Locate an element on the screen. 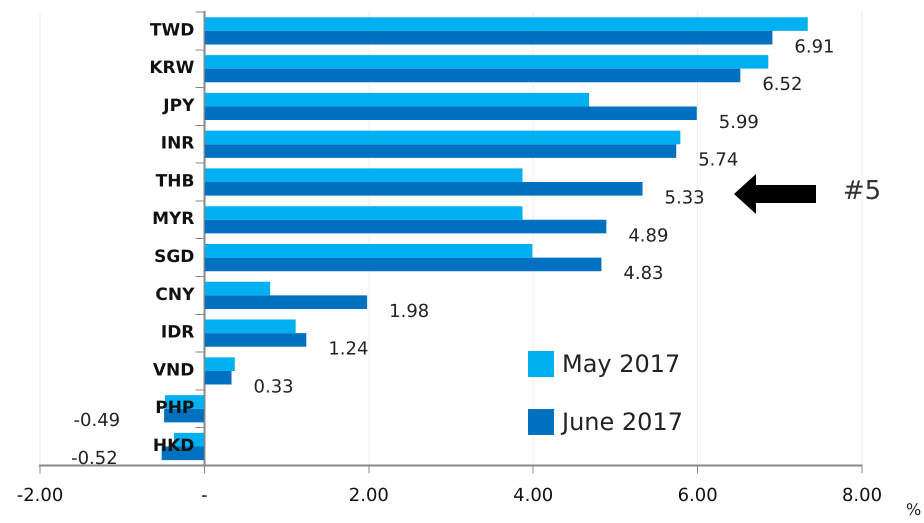 The height and width of the screenshot is (523, 924). data-label: -0.52 is located at coordinates (94, 458).